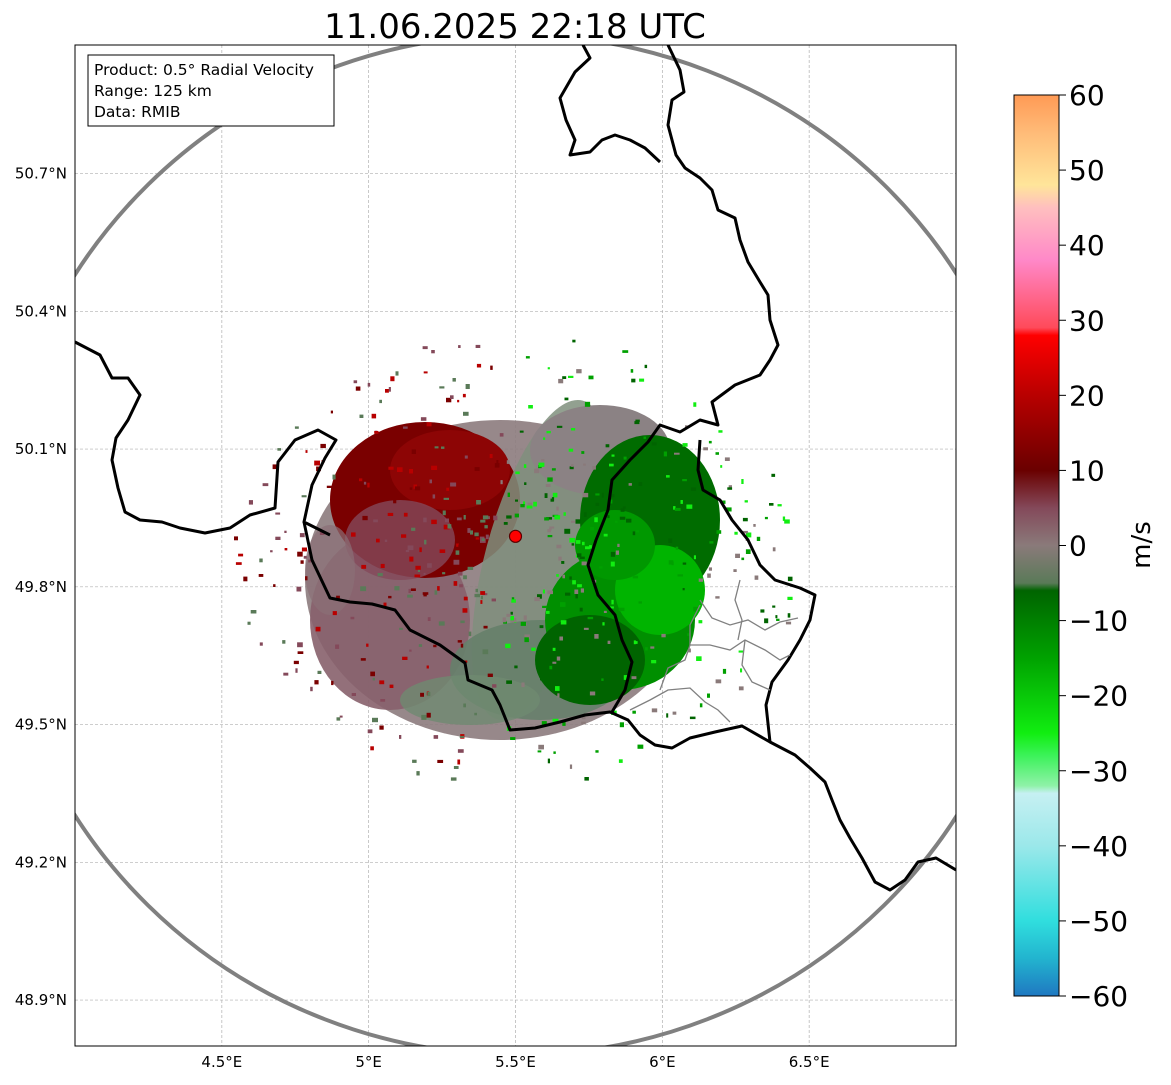 This screenshot has height=1085, width=1171. What do you see at coordinates (41, 174) in the screenshot?
I see `lat-tick-label: 50.7°N` at bounding box center [41, 174].